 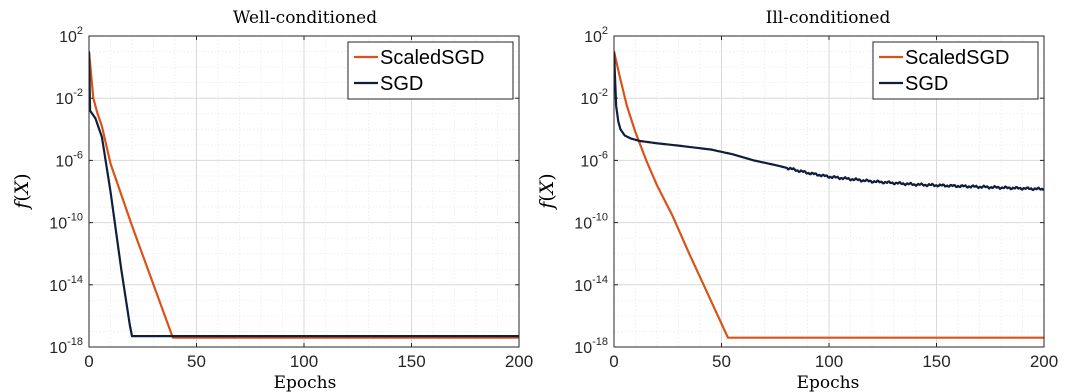 What do you see at coordinates (305, 18) in the screenshot?
I see `chart-title: Well-conditioned` at bounding box center [305, 18].